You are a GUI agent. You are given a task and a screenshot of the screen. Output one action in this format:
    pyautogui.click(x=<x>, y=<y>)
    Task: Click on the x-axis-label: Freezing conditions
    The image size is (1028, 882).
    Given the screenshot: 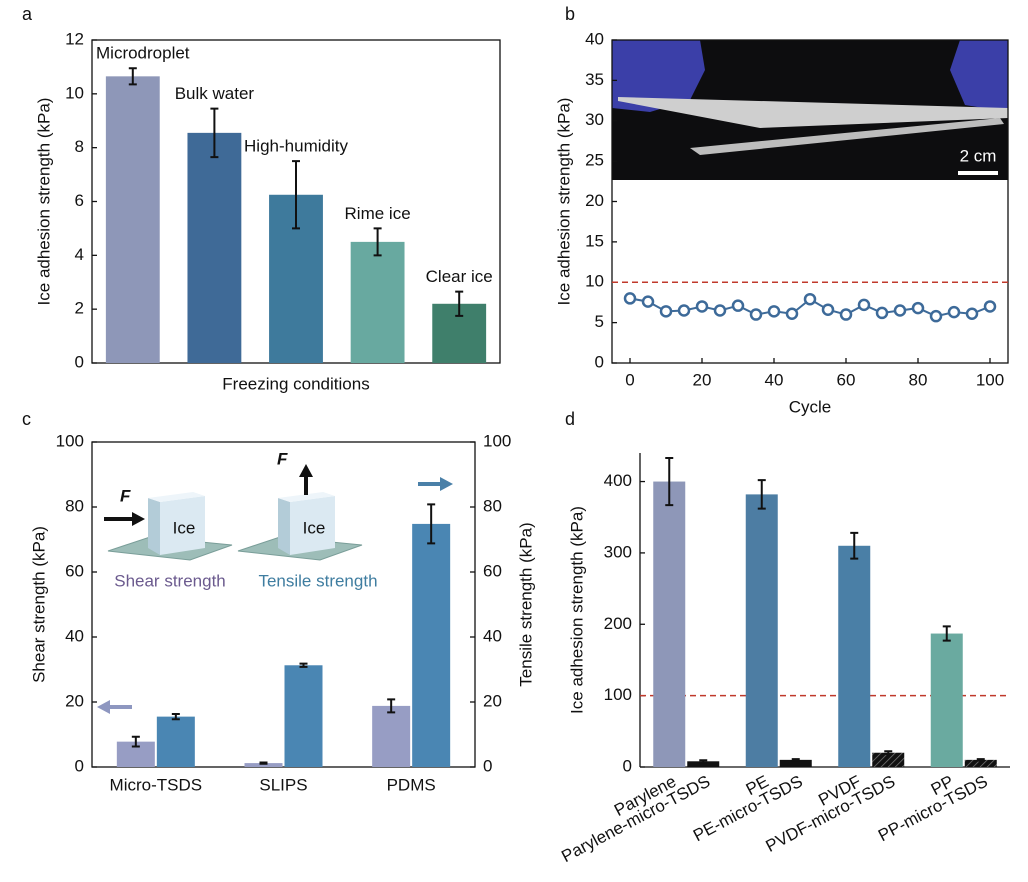 What is the action you would take?
    pyautogui.click(x=295, y=383)
    